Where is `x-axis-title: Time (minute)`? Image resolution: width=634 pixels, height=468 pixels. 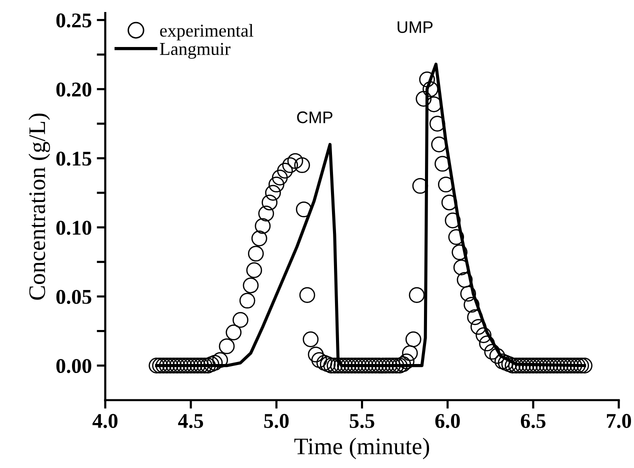
x-axis-title: Time (minute) is located at coordinates (362, 449).